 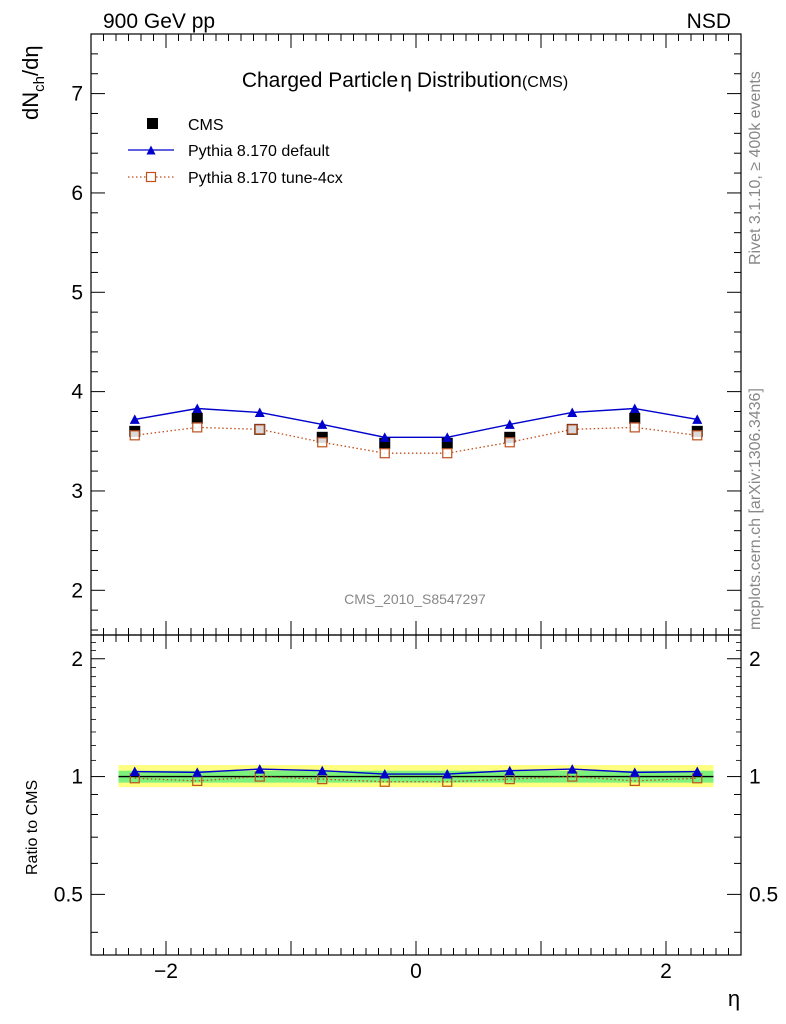 What do you see at coordinates (755, 509) in the screenshot?
I see `side-text-lower: mcplots.cern.ch [arXiv:1306.3436]` at bounding box center [755, 509].